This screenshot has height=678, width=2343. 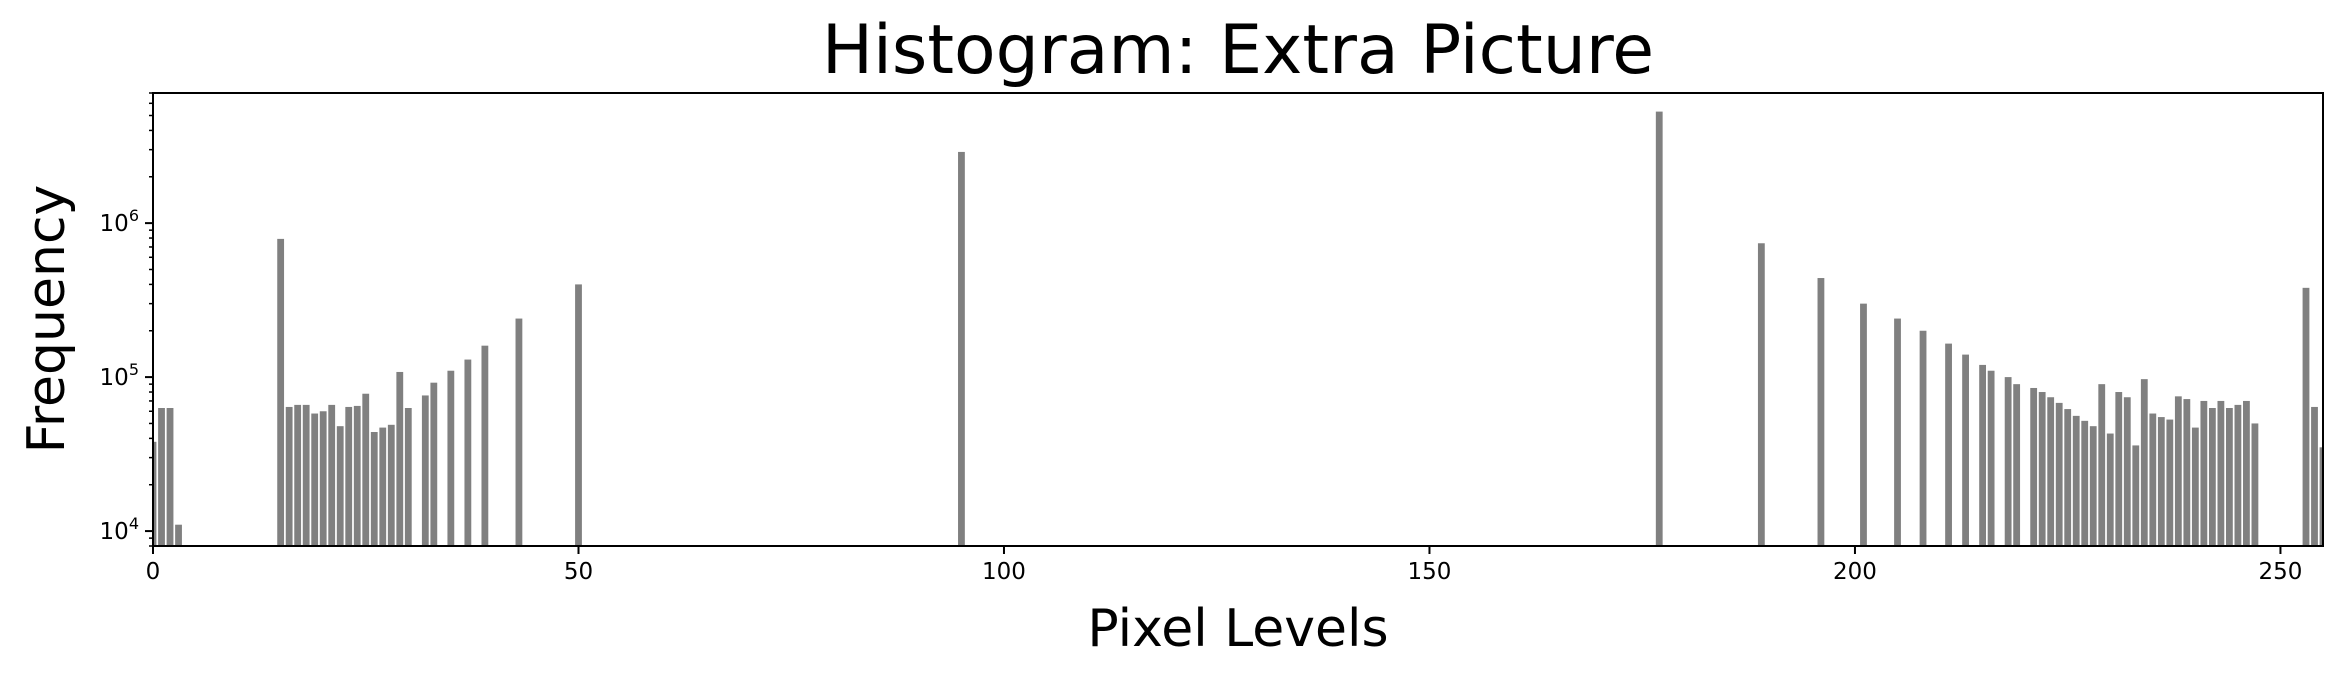 I want to click on x-axis-label: Pixel Levels, so click(x=1237, y=629).